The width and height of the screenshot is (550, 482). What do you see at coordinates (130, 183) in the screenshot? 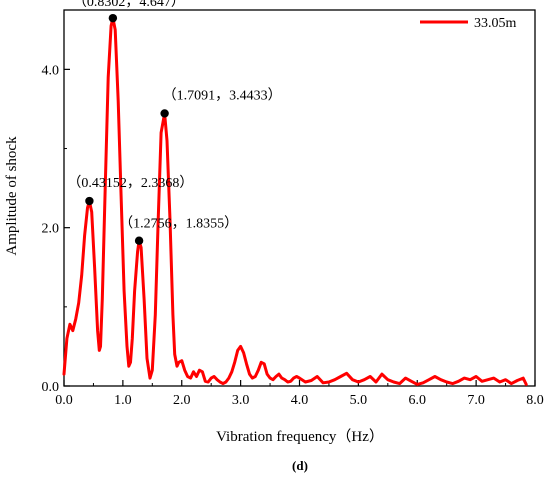
I see `peak-label: （0.43152，2.3368）` at bounding box center [130, 183].